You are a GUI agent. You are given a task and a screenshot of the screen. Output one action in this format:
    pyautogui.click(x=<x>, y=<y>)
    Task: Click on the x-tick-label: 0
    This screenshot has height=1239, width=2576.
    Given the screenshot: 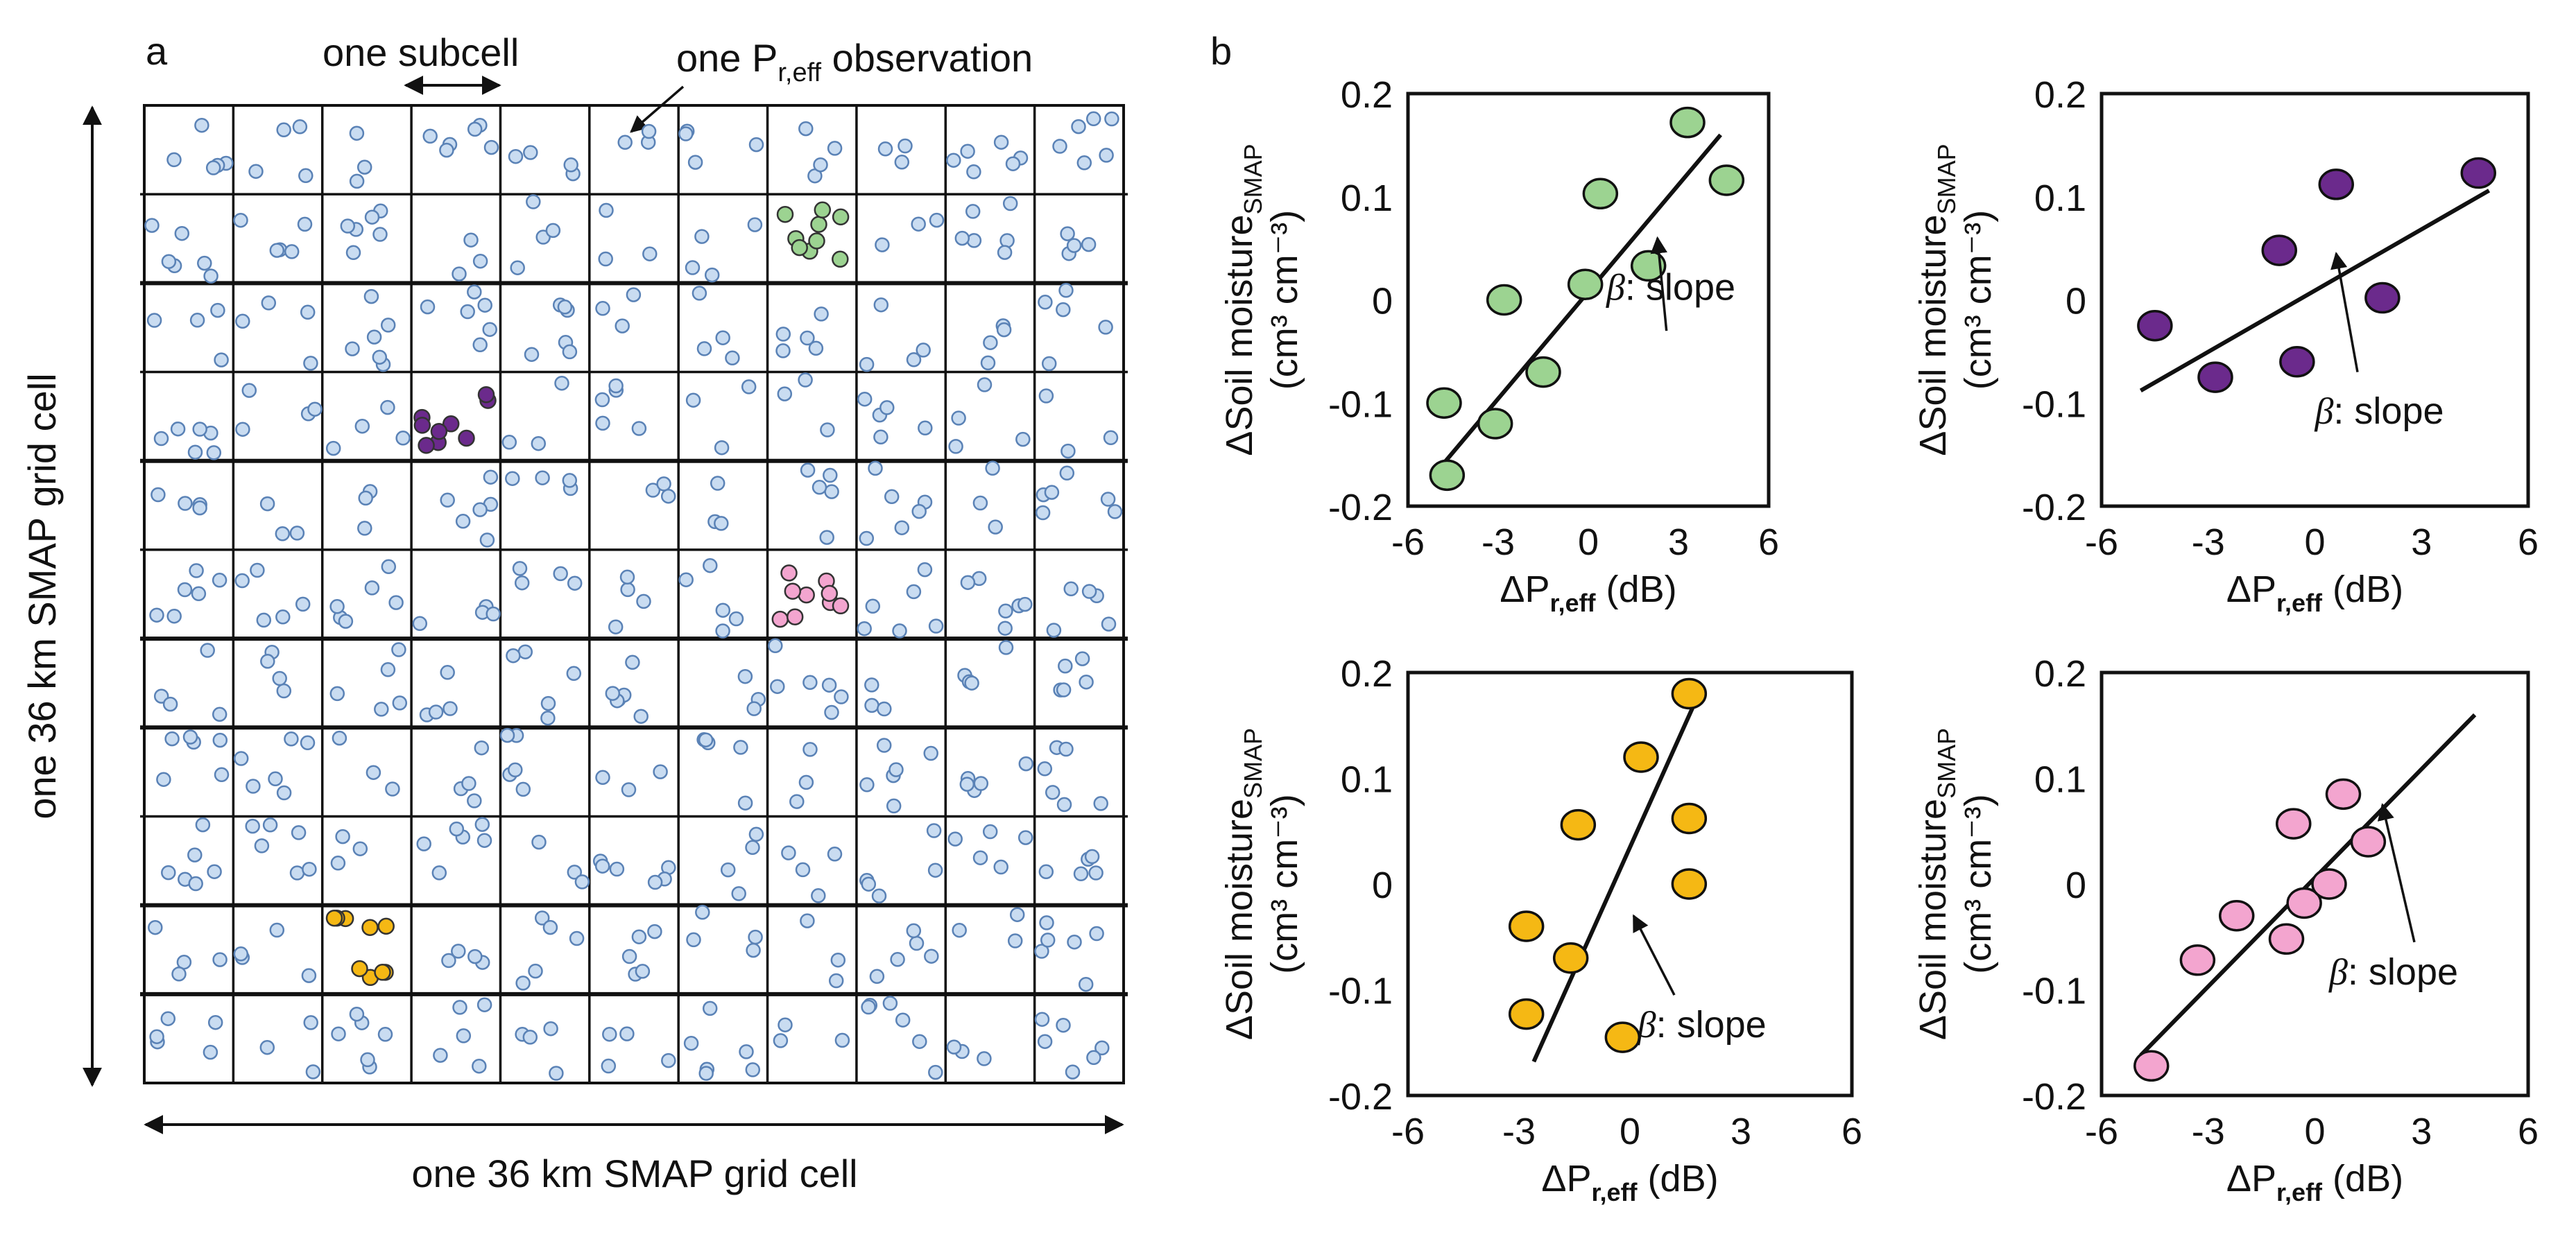 What is the action you would take?
    pyautogui.click(x=1588, y=542)
    